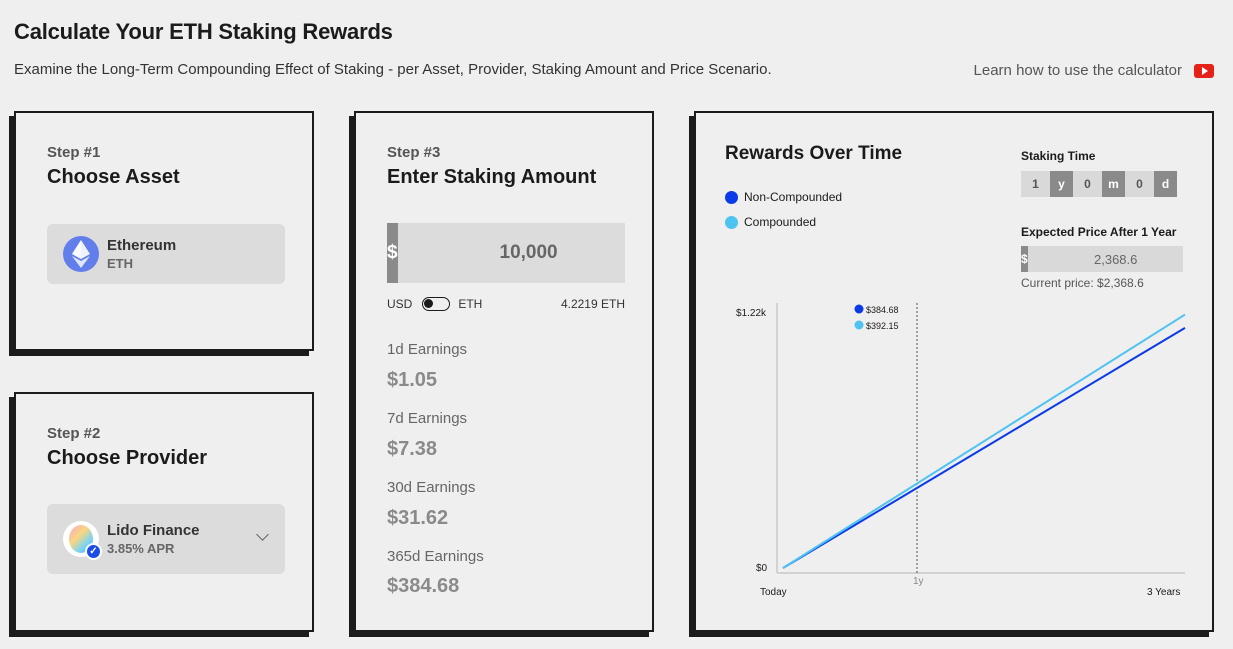 This screenshot has width=1233, height=649. I want to click on learn-link-label: Learn how to use the calculator, so click(1077, 70).